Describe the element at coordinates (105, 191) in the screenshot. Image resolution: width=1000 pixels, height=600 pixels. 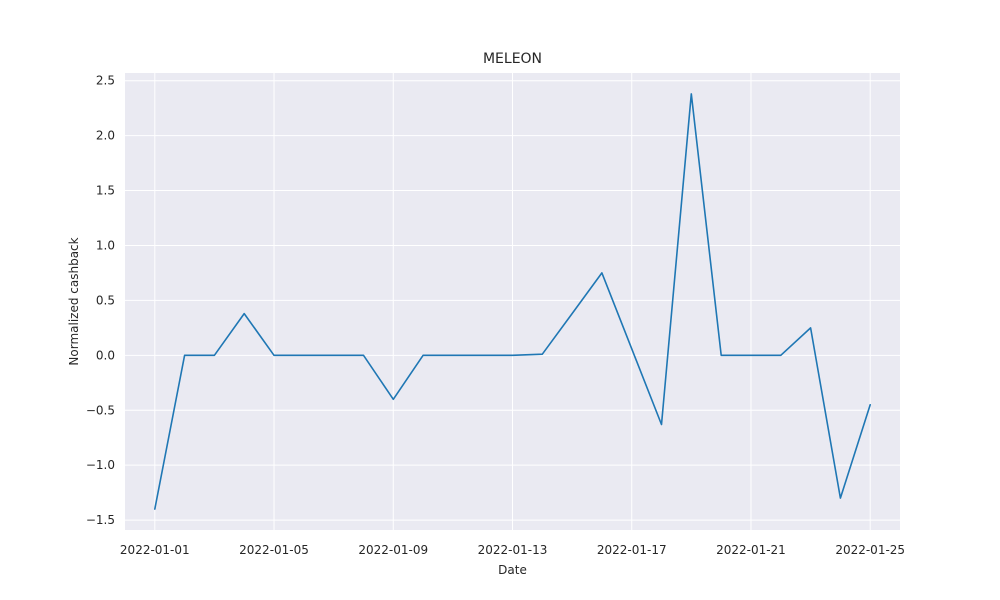
I see `y-tick-label: 1.5` at that location.